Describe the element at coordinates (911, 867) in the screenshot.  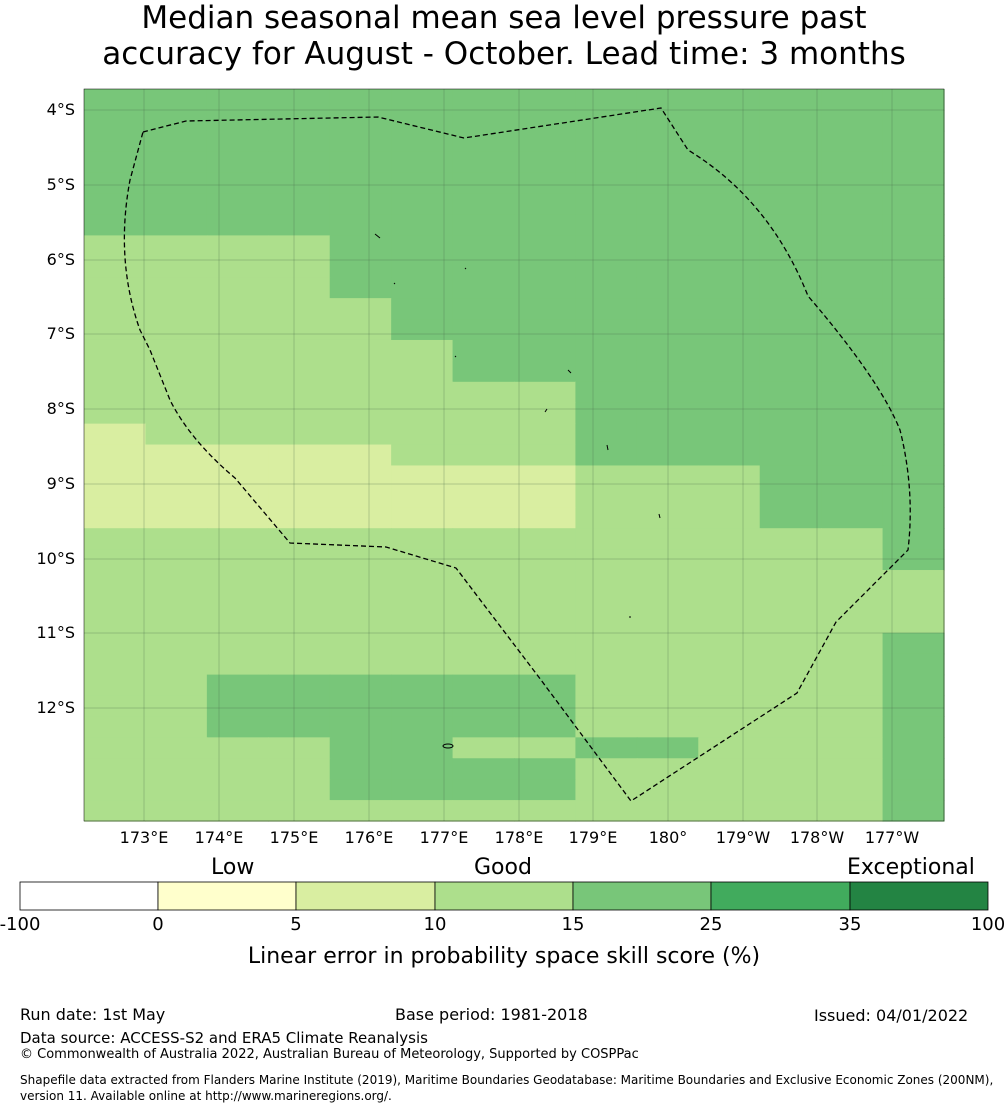
I see `category-exceptional: Exceptional` at that location.